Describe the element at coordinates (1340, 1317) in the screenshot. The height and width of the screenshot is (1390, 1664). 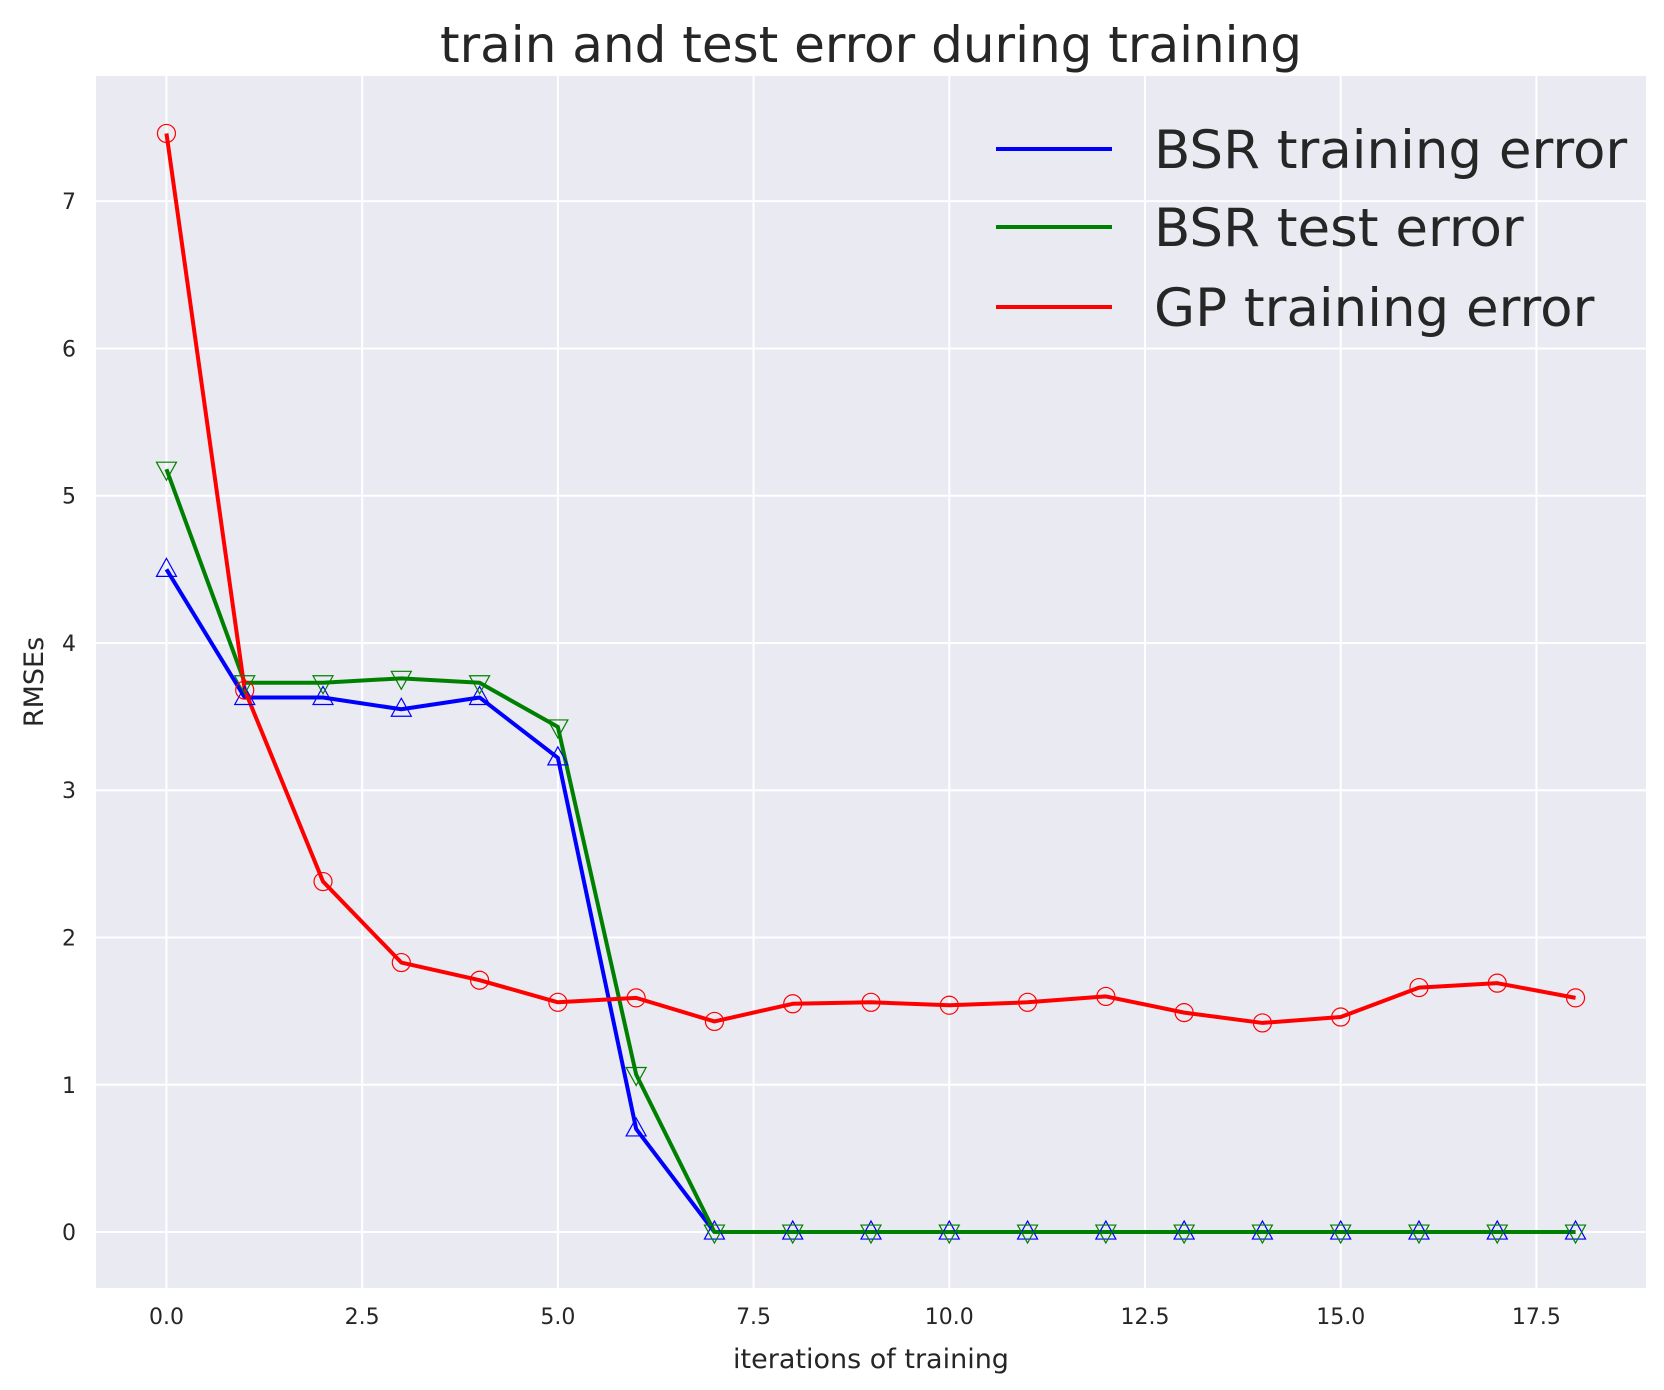
I see `x-tick-label: 15.0` at that location.